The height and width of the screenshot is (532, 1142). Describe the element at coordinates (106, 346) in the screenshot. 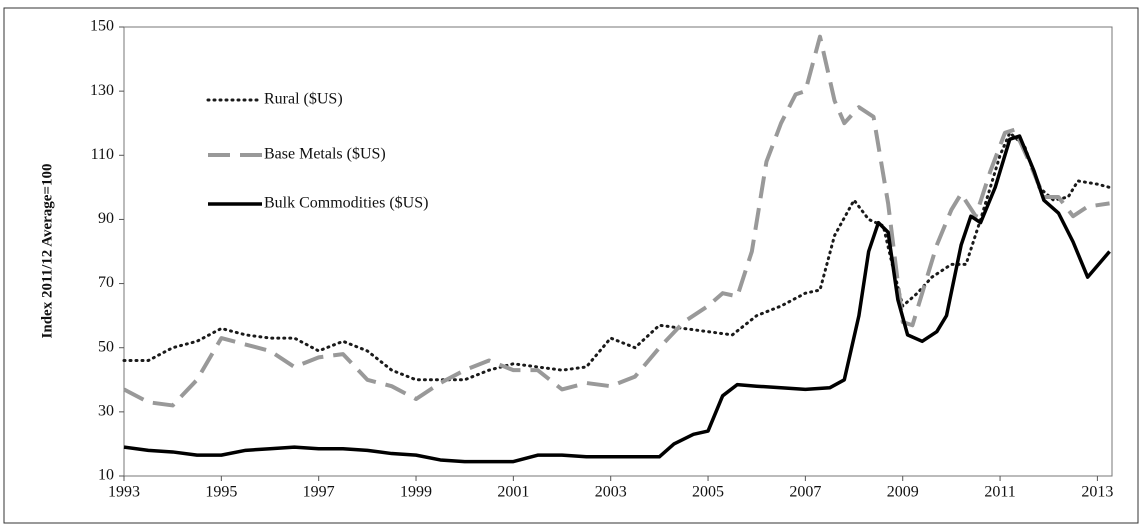

I see `y-tick-label: 50` at that location.